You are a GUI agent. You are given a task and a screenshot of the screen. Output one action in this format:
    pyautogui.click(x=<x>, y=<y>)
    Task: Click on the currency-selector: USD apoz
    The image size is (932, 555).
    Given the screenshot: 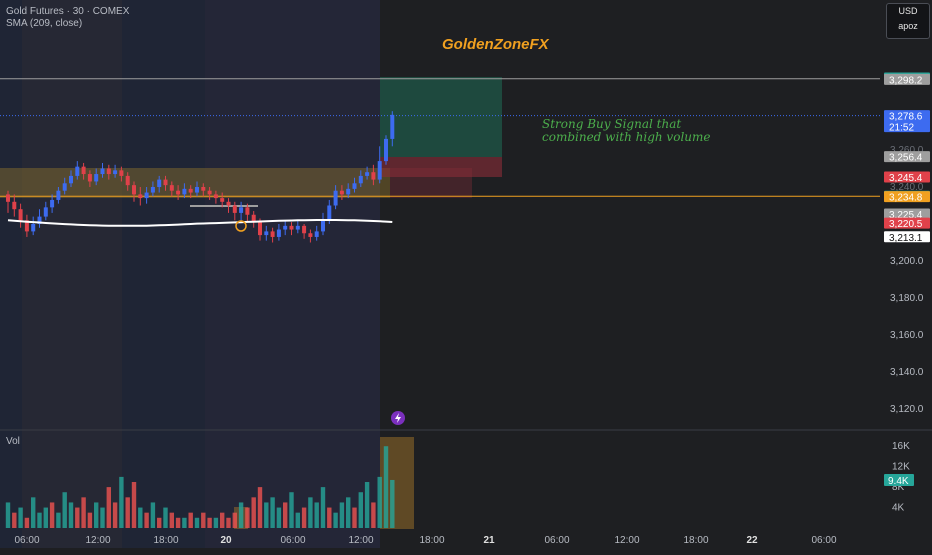 What is the action you would take?
    pyautogui.click(x=908, y=21)
    